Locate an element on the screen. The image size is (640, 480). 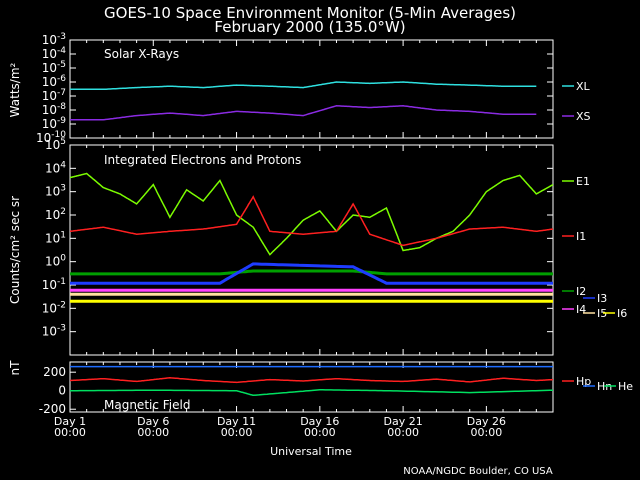
series-line-i2 is located at coordinates (311, 272).